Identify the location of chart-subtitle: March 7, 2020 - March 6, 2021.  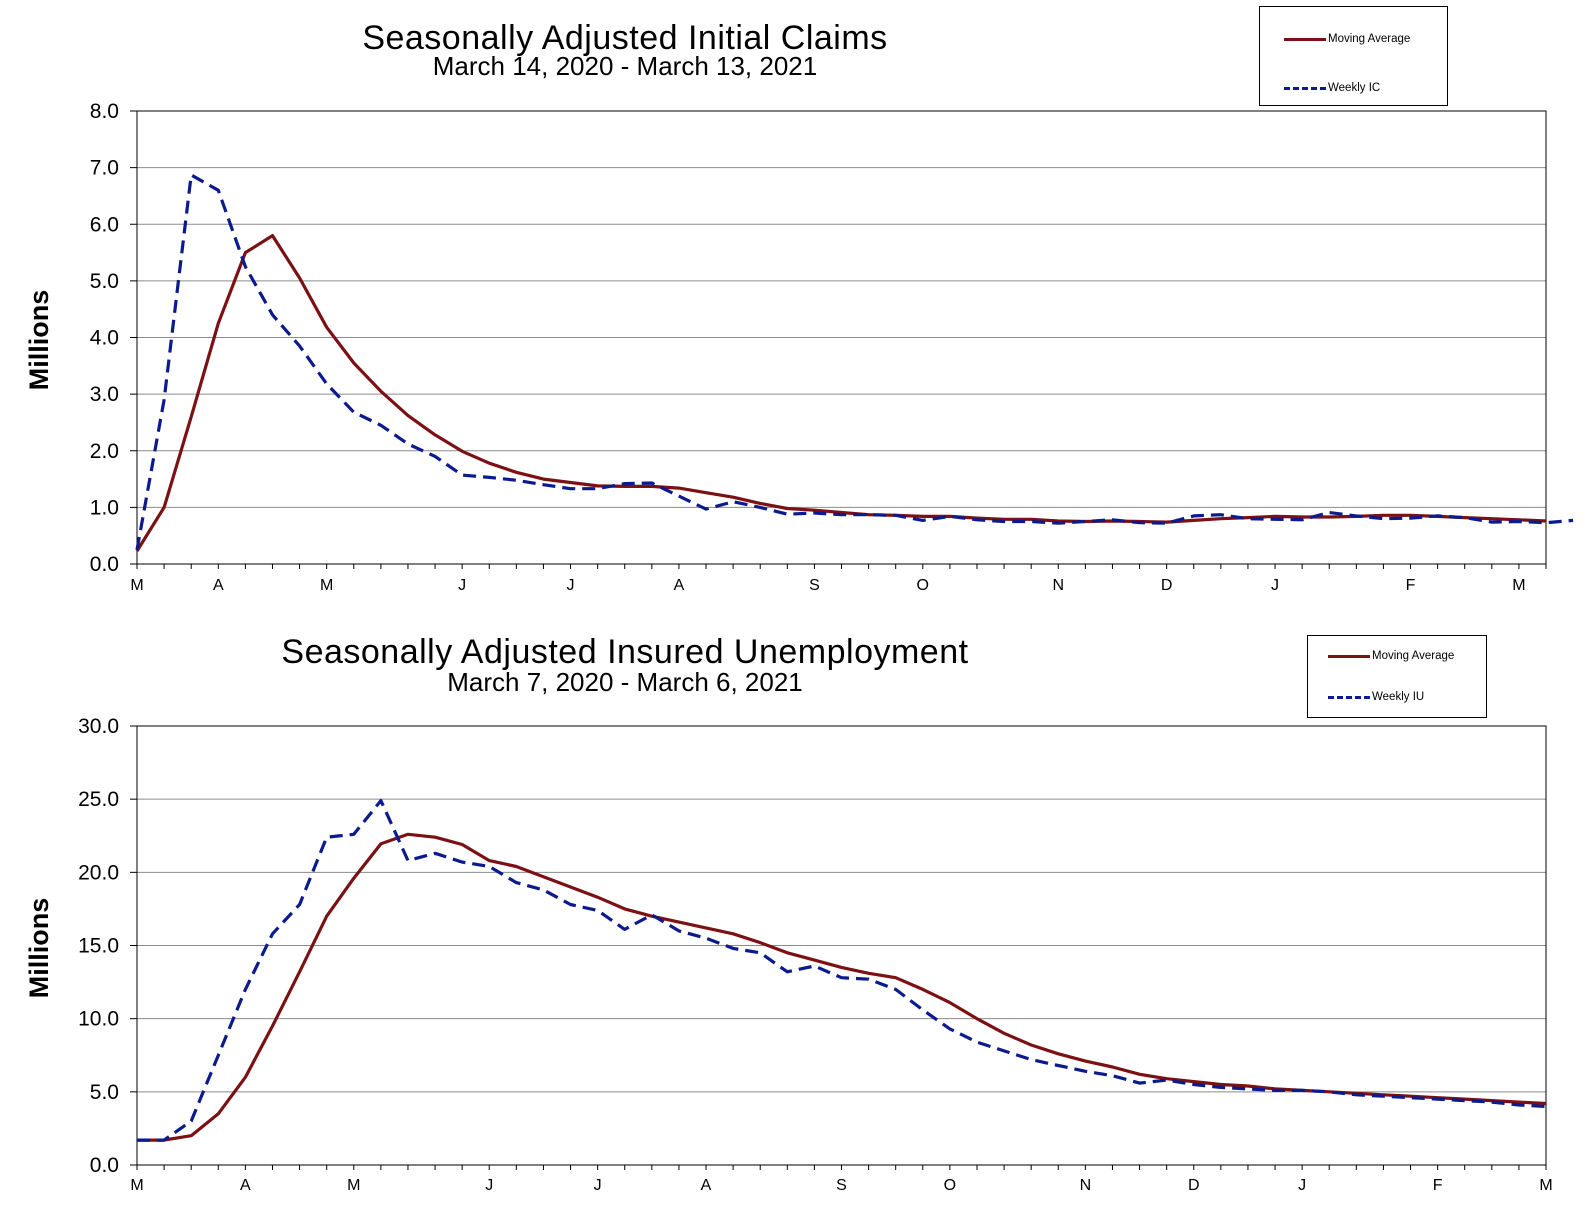
(625, 682).